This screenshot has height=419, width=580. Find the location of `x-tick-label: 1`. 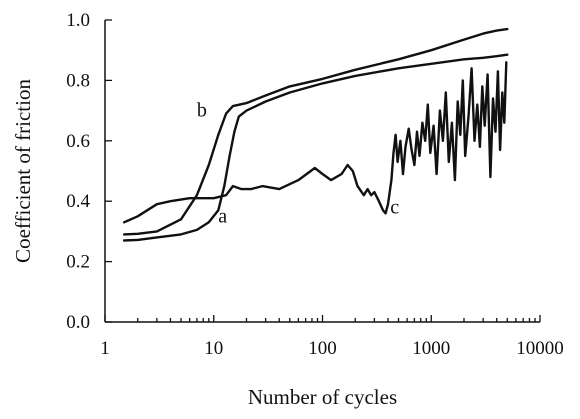

x-tick-label: 1 is located at coordinates (105, 348).